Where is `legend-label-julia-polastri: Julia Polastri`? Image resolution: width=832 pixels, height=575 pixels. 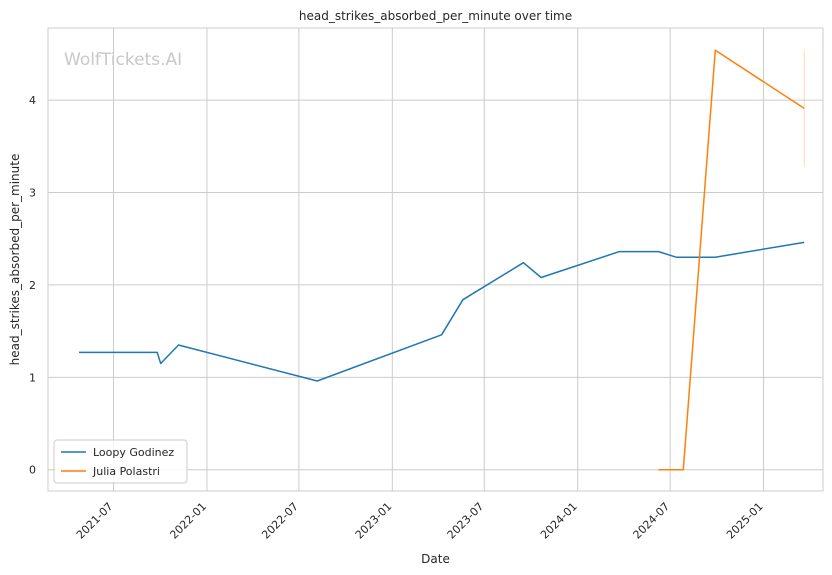
legend-label-julia-polastri: Julia Polastri is located at coordinates (126, 471).